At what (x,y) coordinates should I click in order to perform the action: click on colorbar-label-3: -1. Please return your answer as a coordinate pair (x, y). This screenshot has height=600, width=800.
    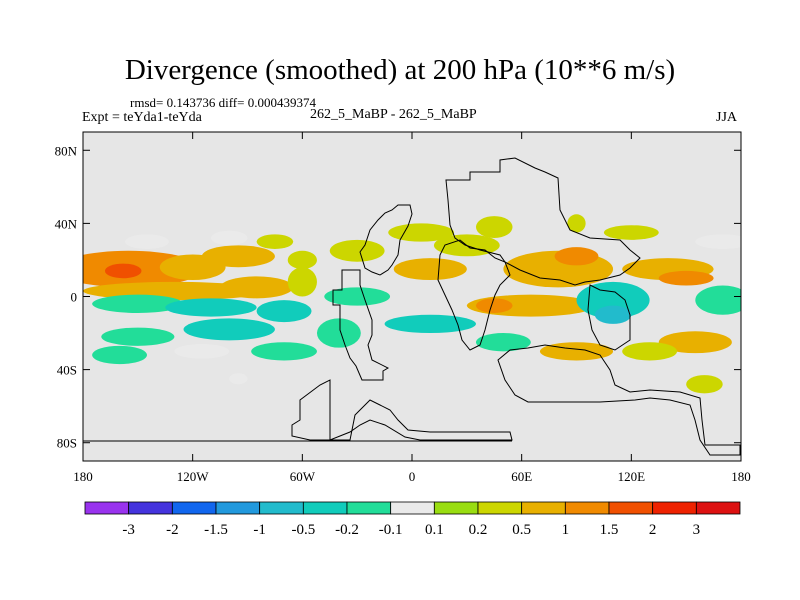
    Looking at the image, I should click on (259, 530).